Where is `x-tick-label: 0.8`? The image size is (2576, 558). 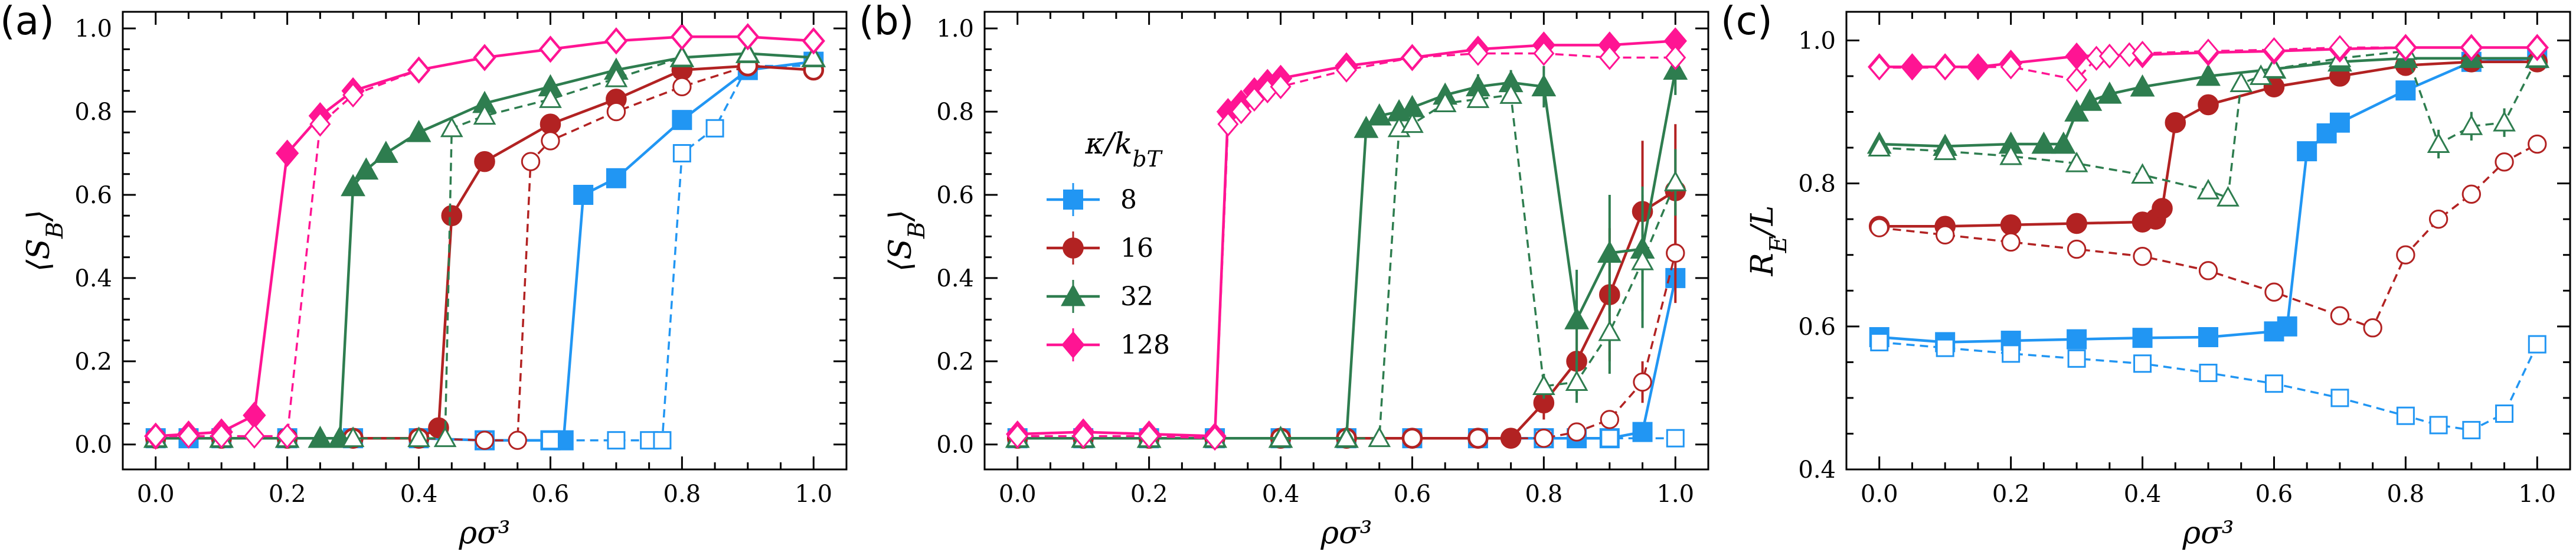 x-tick-label: 0.8 is located at coordinates (2406, 495).